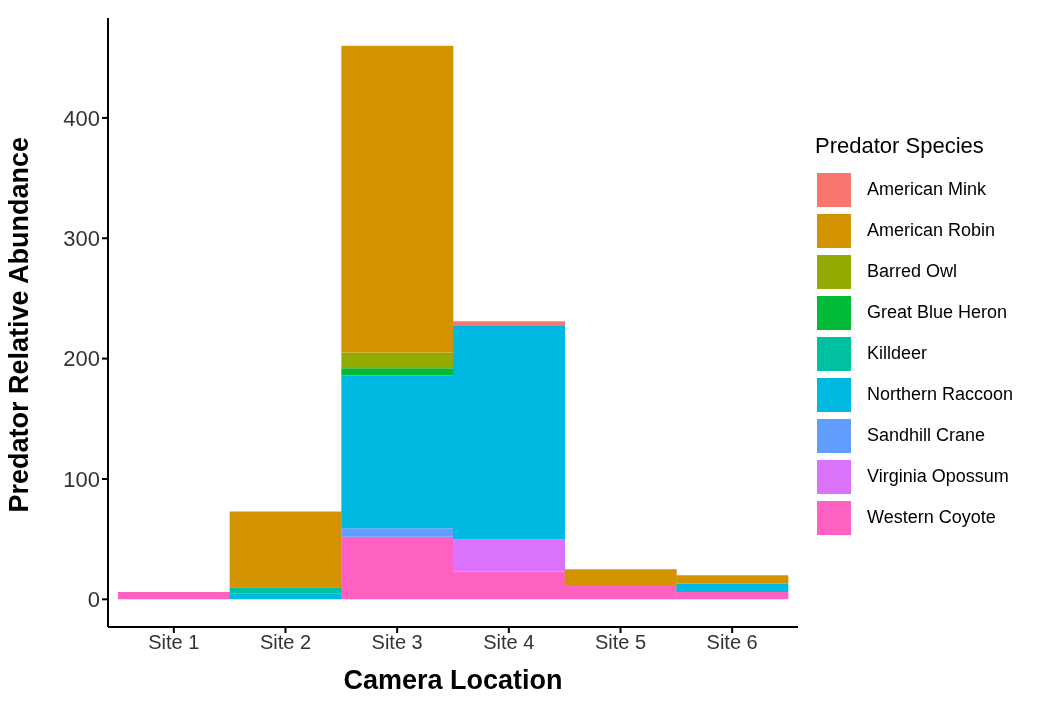 The width and height of the screenshot is (1061, 725). Describe the element at coordinates (81, 239) in the screenshot. I see `y-tick-label: 300` at that location.